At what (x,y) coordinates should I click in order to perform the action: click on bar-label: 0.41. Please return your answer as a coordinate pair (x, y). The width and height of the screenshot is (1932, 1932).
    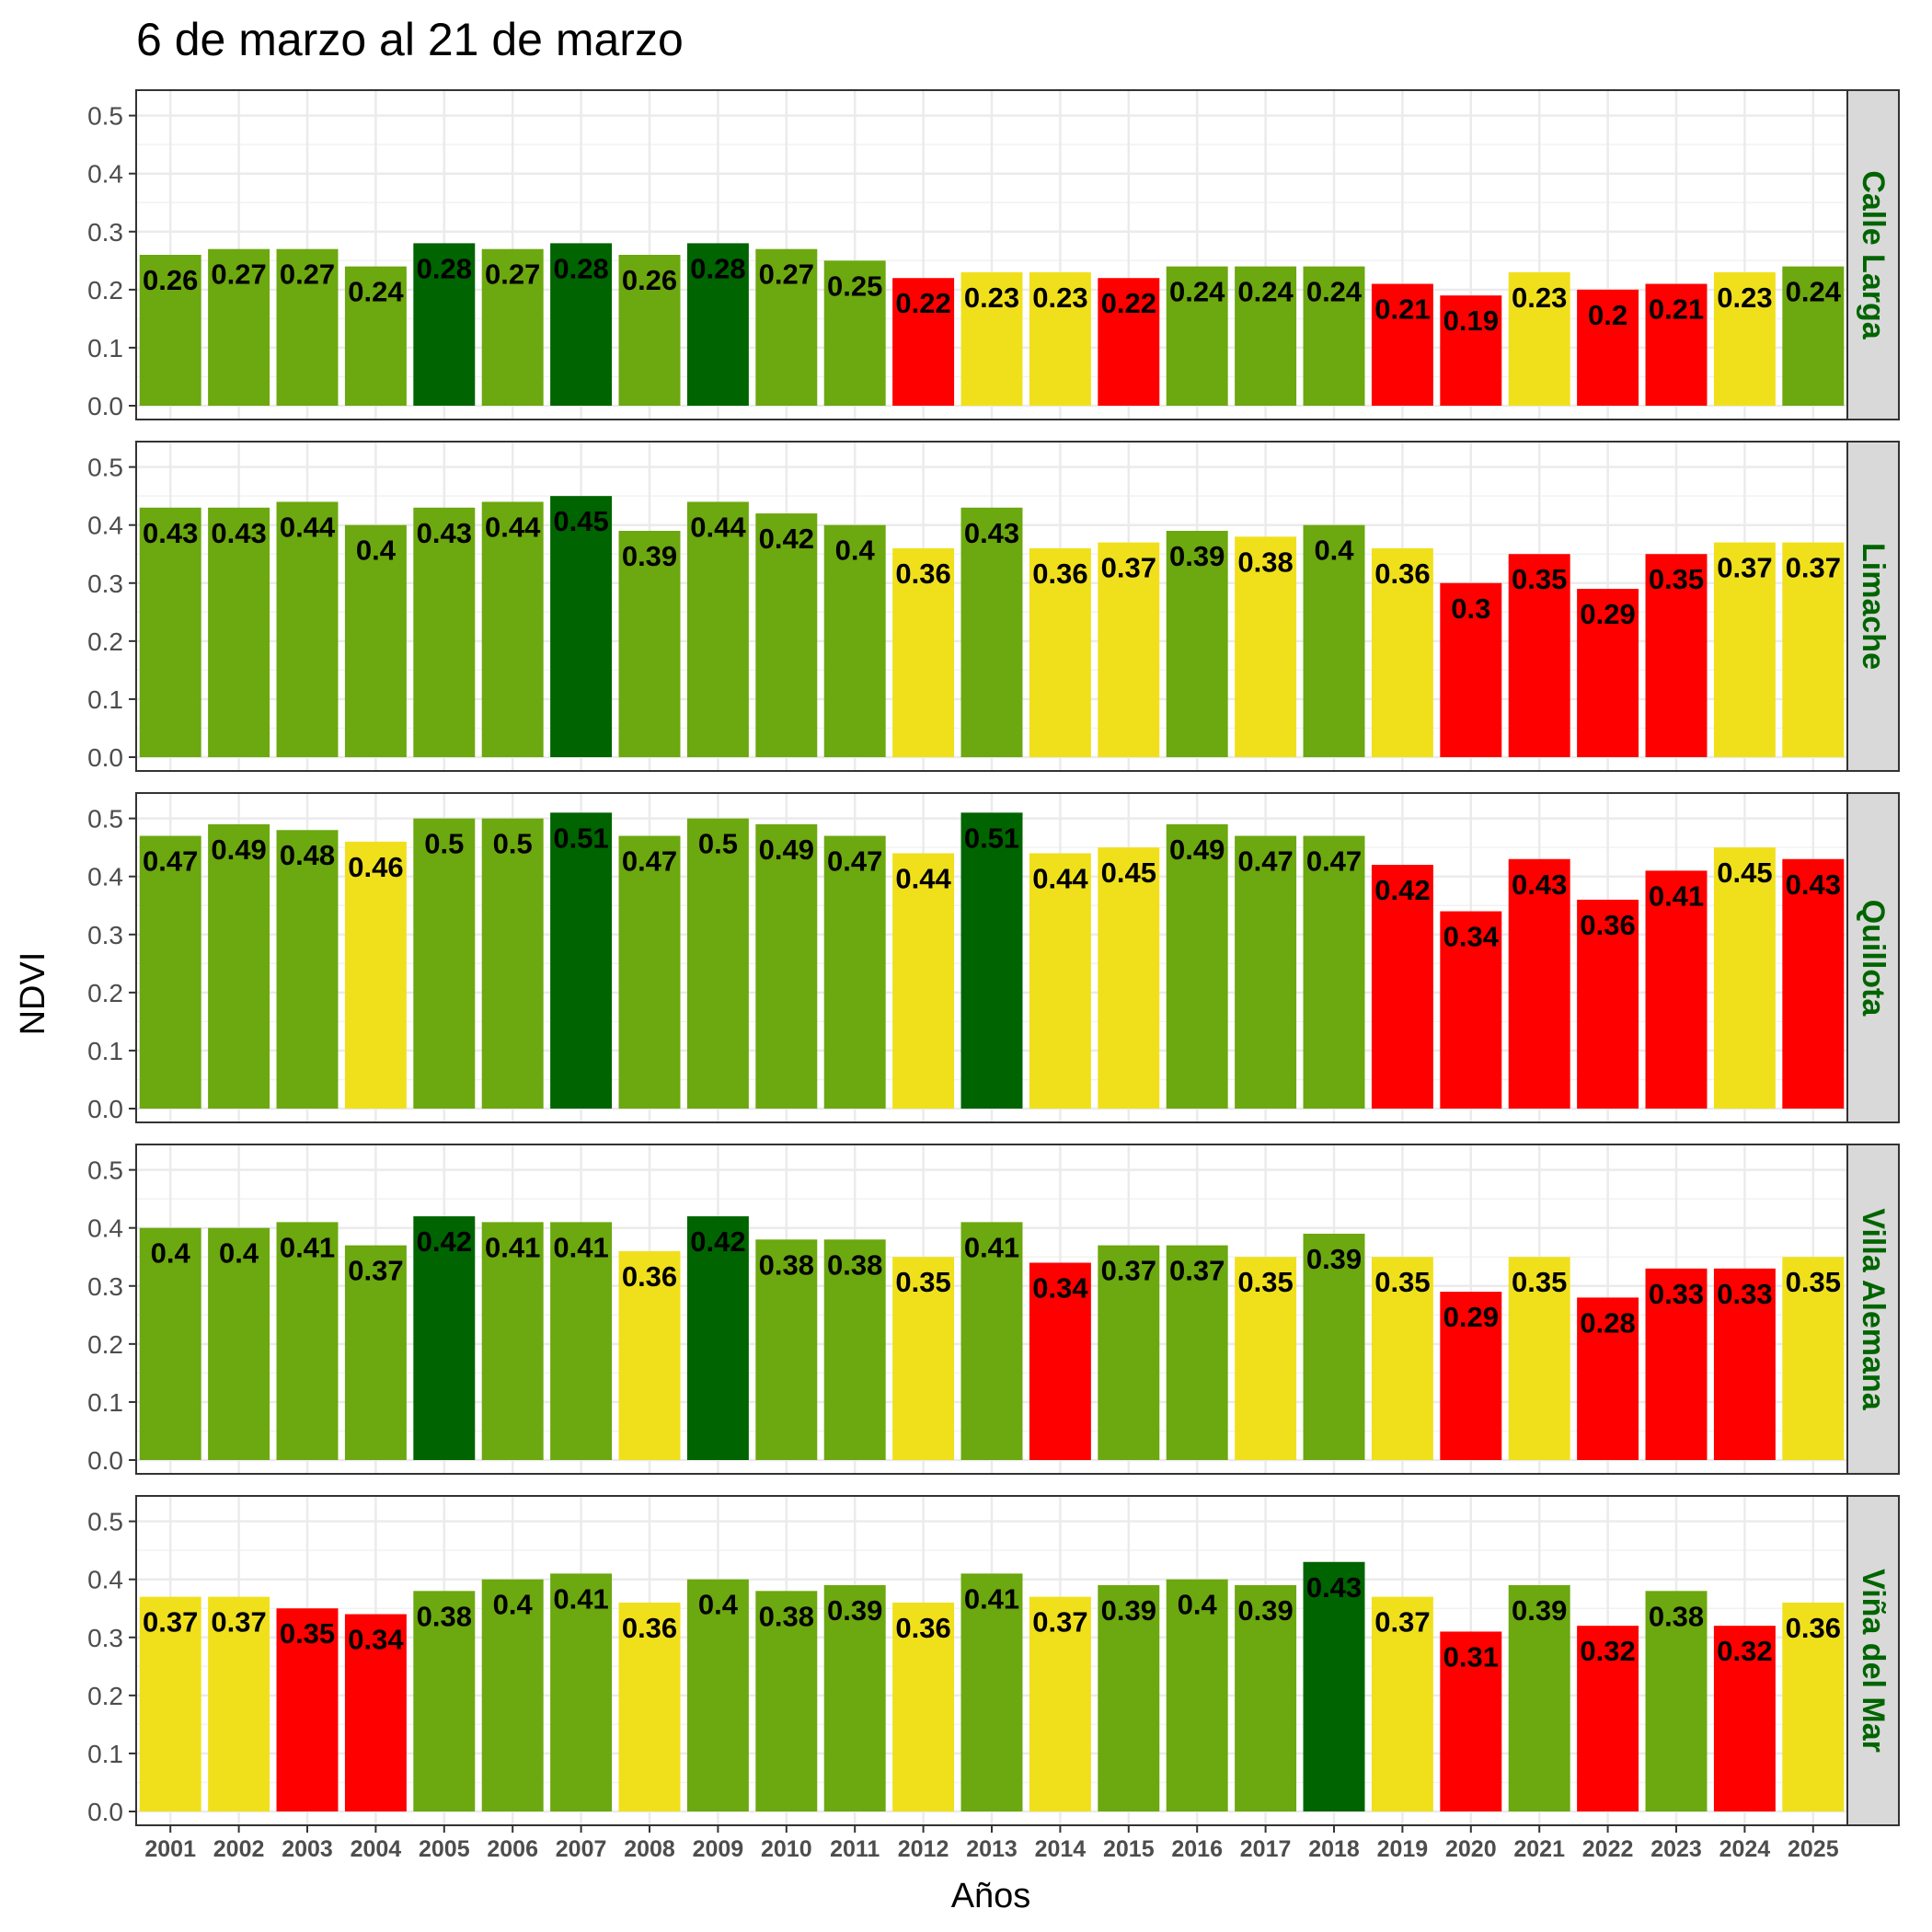
    Looking at the image, I should click on (307, 1247).